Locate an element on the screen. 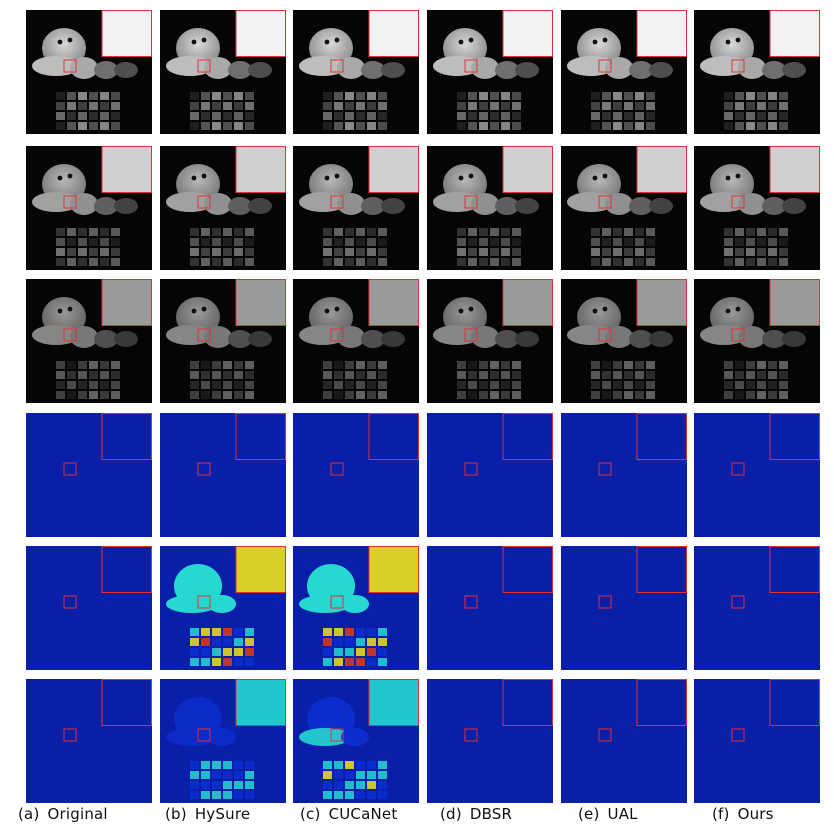  tile-reconstruction-1-cucanet is located at coordinates (356, 72).